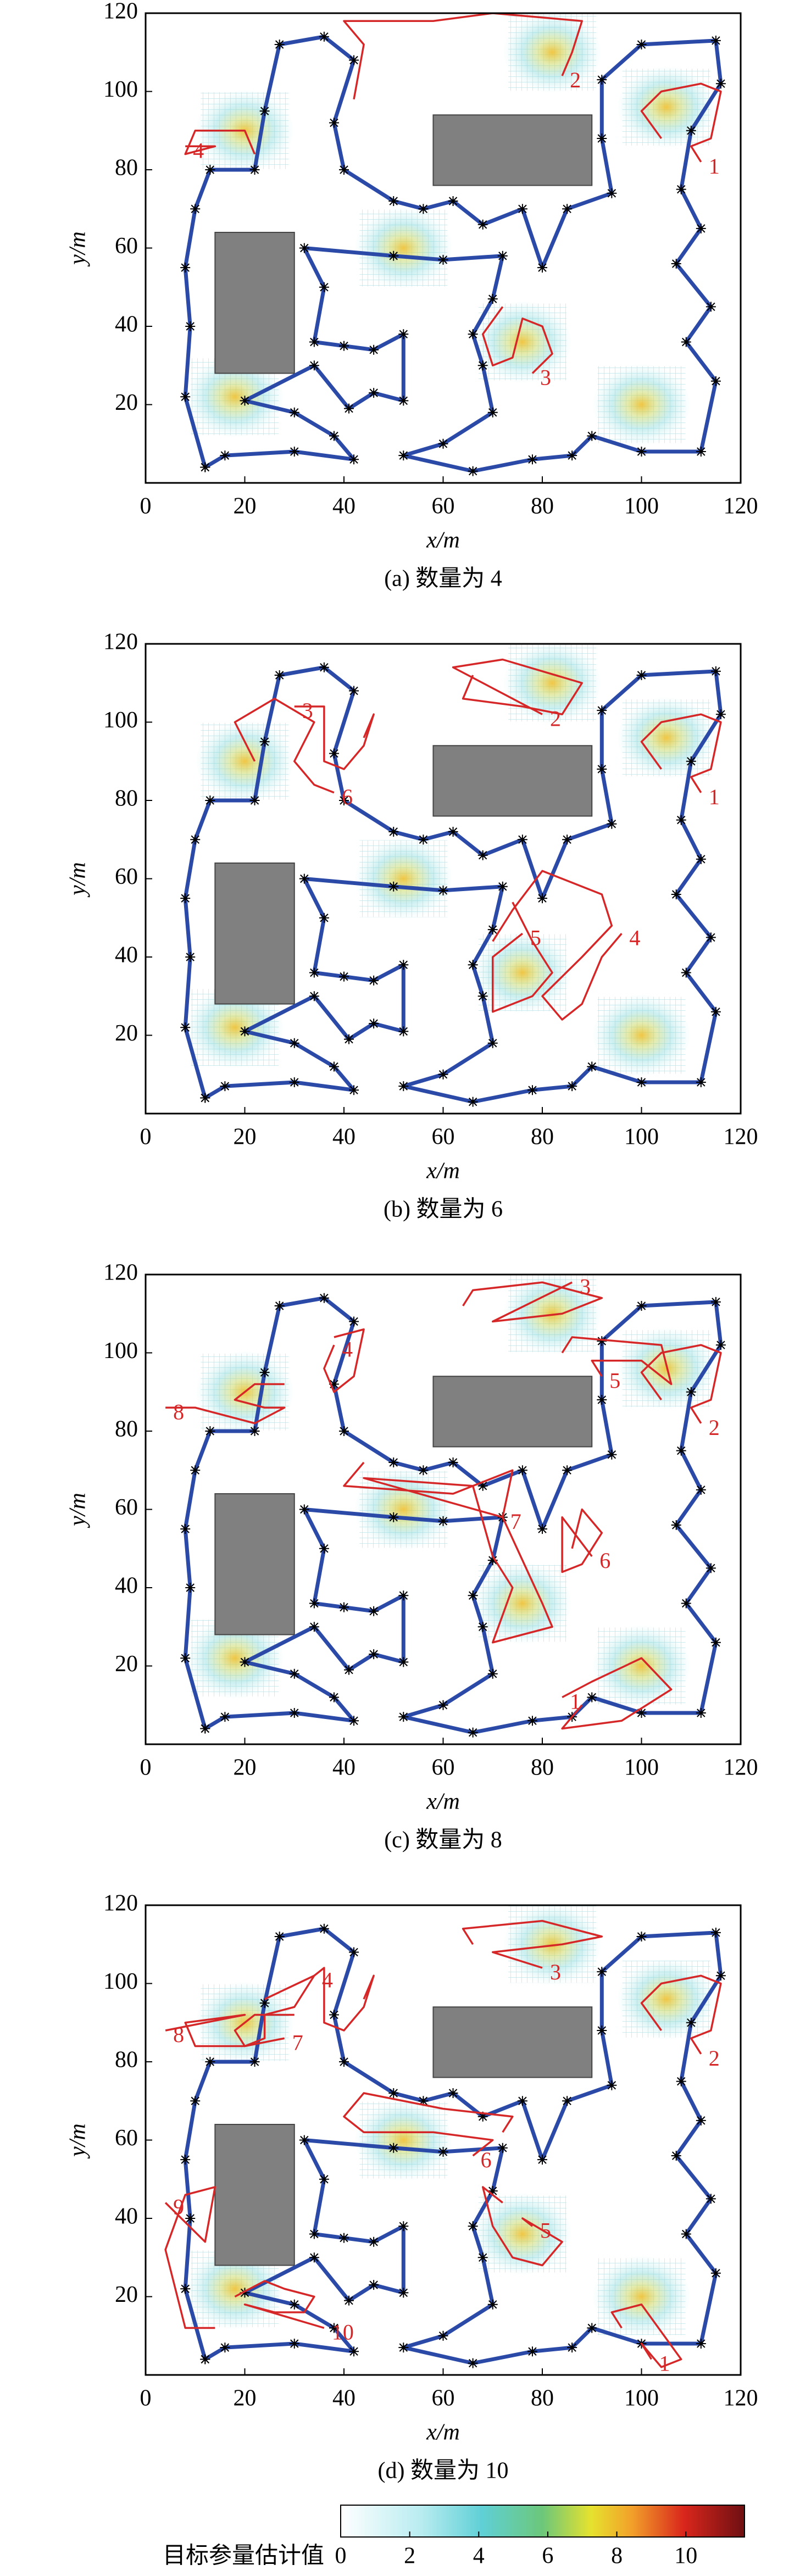 Image resolution: width=811 pixels, height=2576 pixels. What do you see at coordinates (535, 937) in the screenshot?
I see `path-label: 5` at bounding box center [535, 937].